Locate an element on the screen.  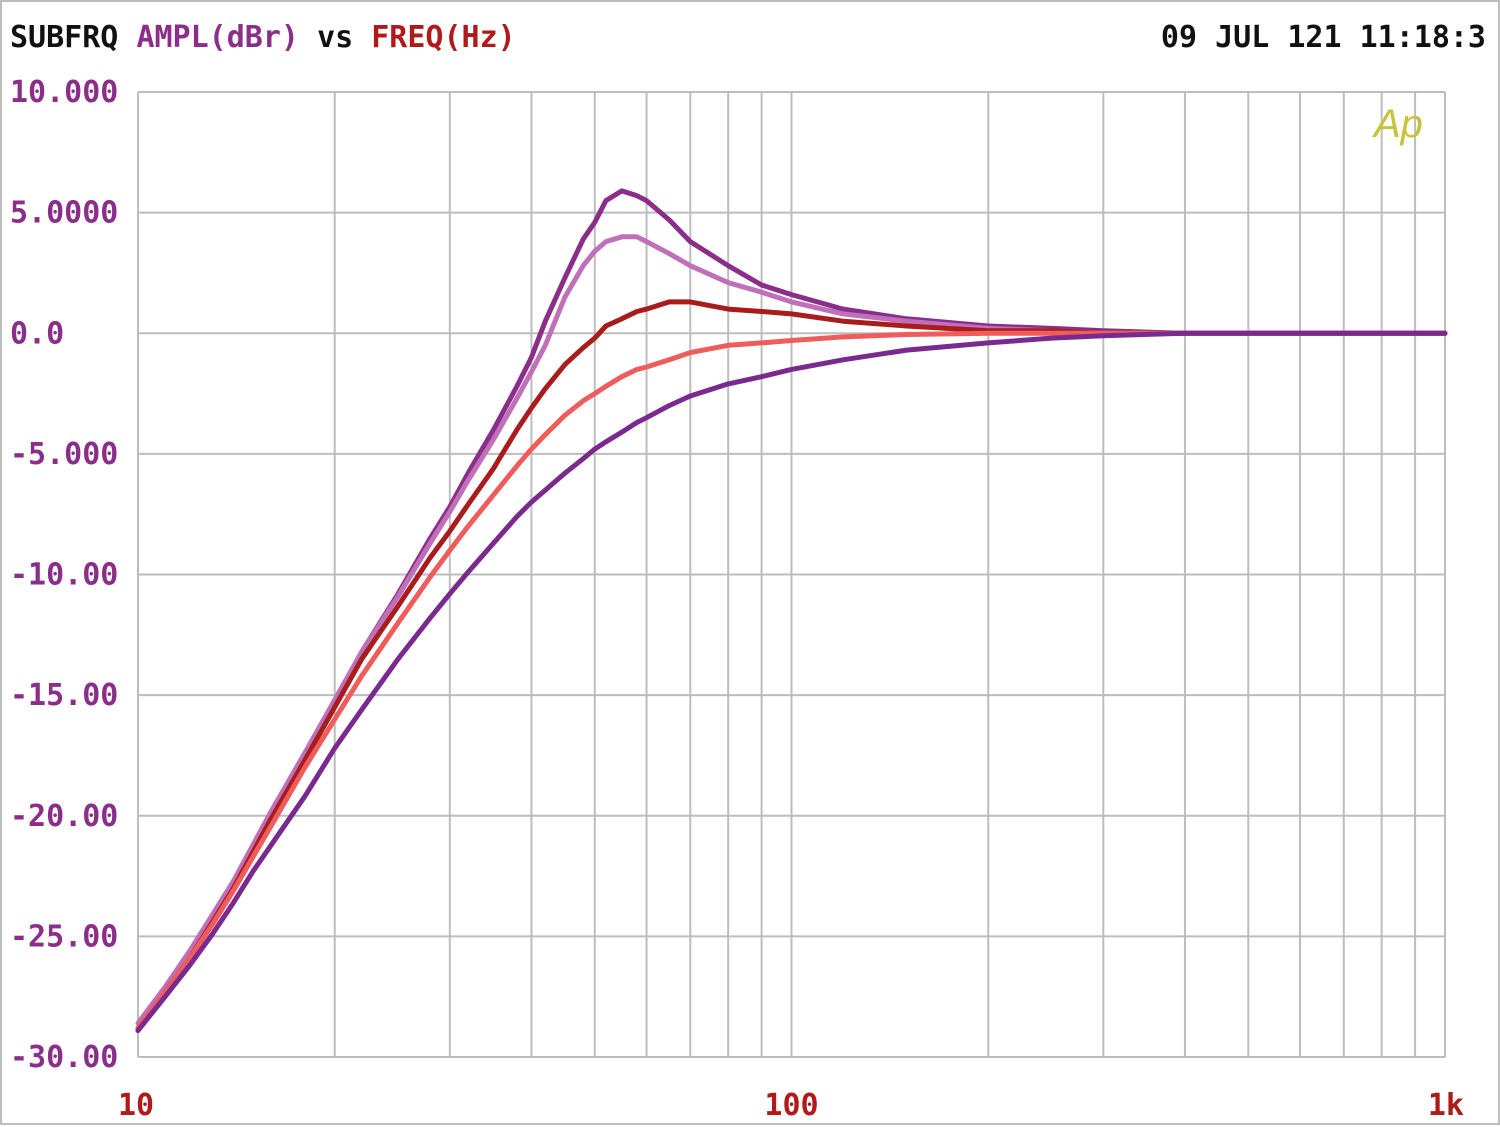
y-quantity-label: AMPL(dBr) is located at coordinates (217, 37).